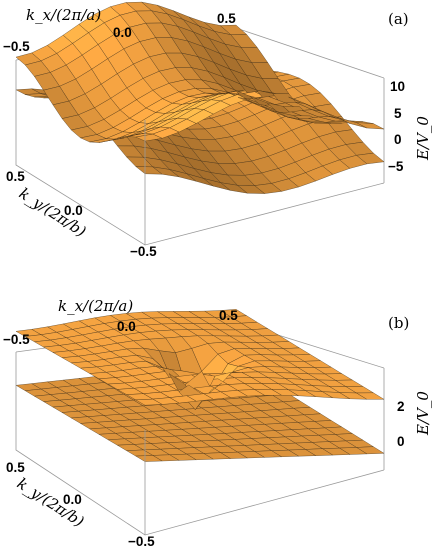  I want to click on xlabel-b: k_x/(2π/a), so click(95, 306).